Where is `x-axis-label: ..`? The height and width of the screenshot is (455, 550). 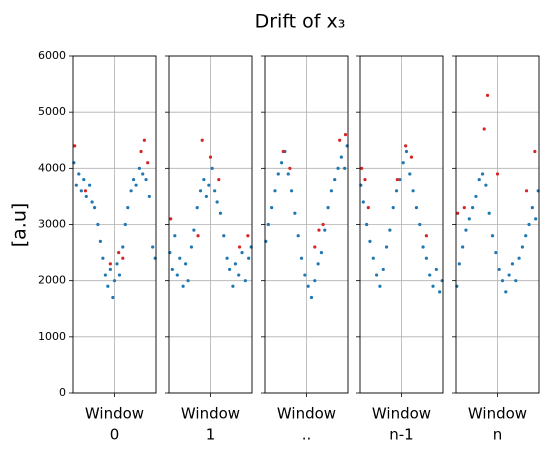 x-axis-label: .. is located at coordinates (307, 435).